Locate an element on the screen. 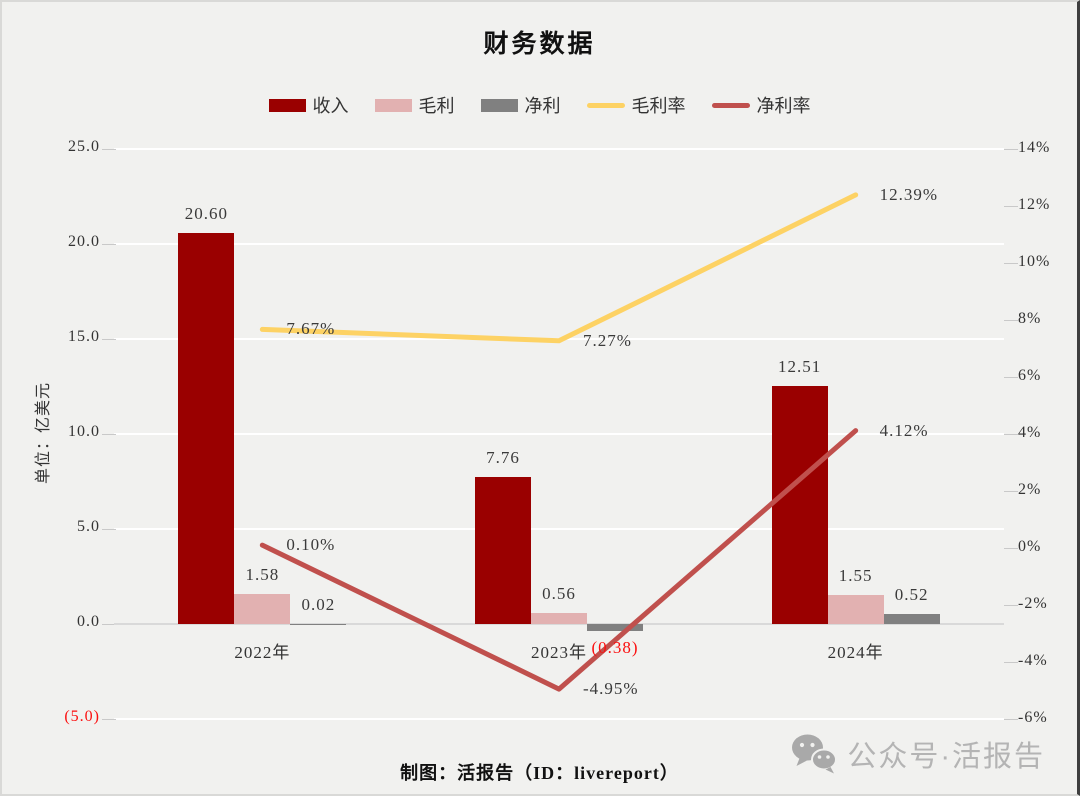 The width and height of the screenshot is (1080, 796). bar-收入-2024年 is located at coordinates (799, 505).